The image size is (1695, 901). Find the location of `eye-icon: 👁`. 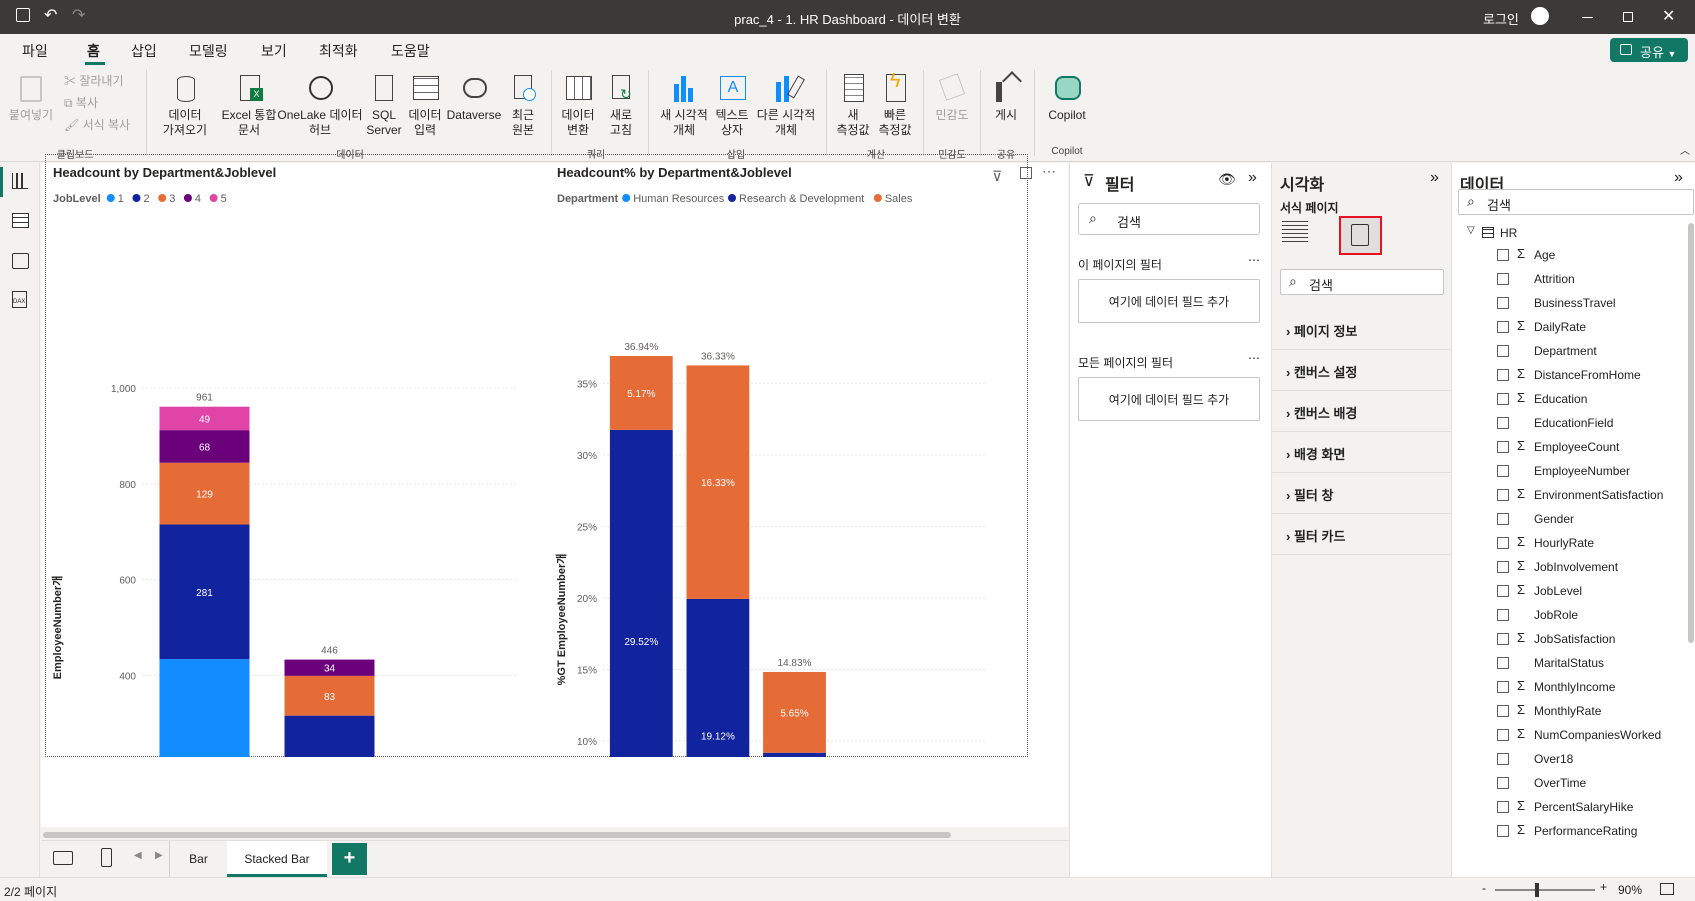

eye-icon: 👁 is located at coordinates (1227, 179).